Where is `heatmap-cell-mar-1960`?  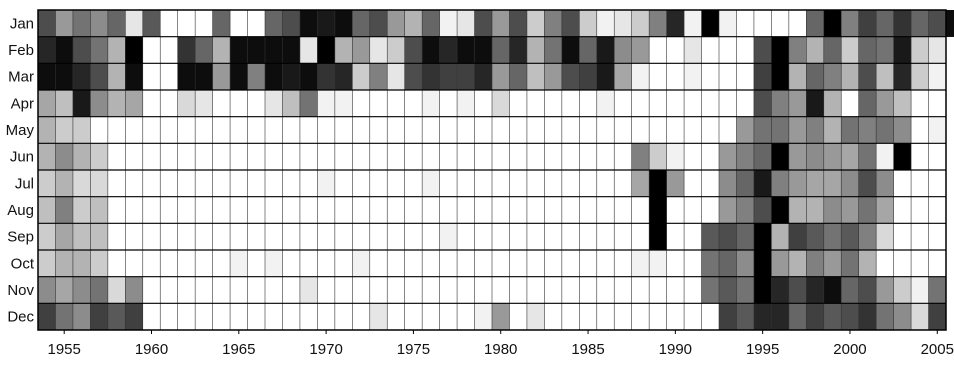
heatmap-cell-mar-1960 is located at coordinates (151, 77).